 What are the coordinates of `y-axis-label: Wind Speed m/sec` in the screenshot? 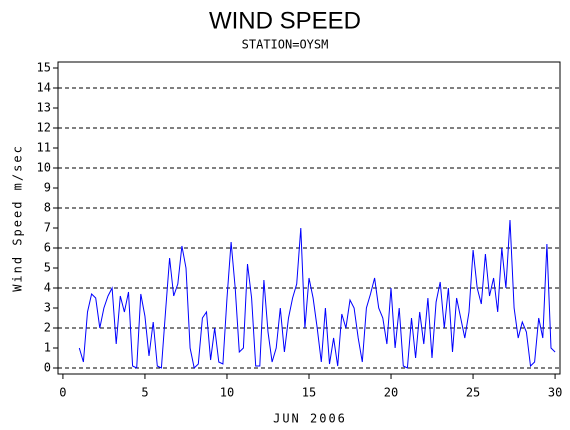 It's located at (18, 218).